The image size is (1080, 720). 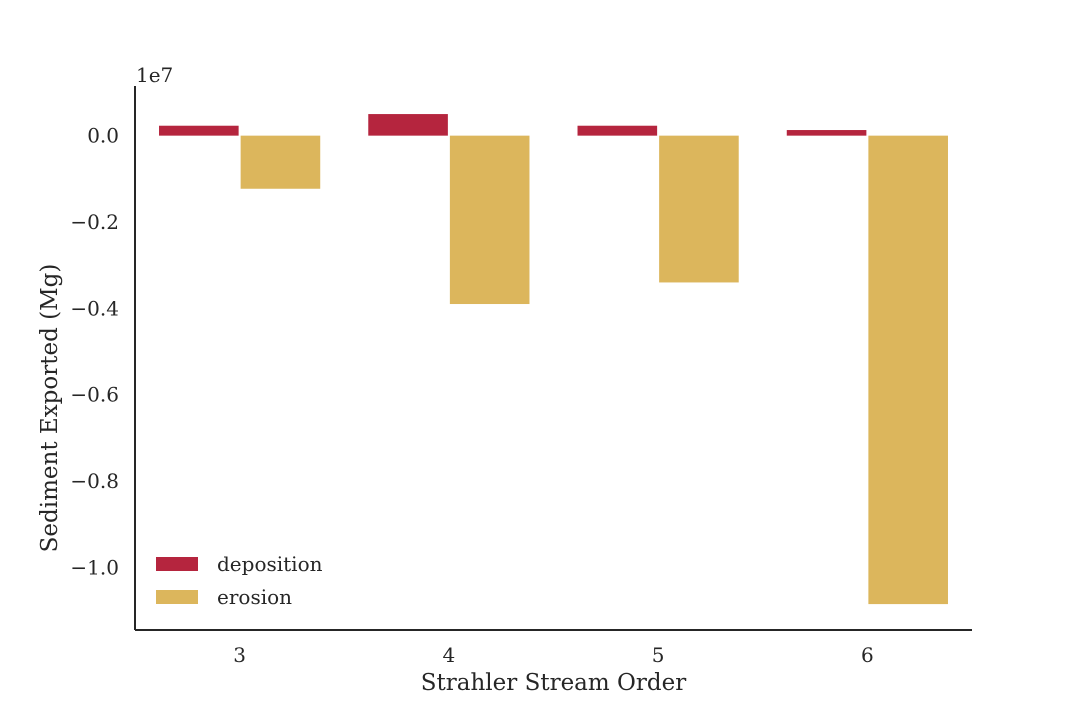 What do you see at coordinates (94, 395) in the screenshot?
I see `y-tick-label: −0.6` at bounding box center [94, 395].